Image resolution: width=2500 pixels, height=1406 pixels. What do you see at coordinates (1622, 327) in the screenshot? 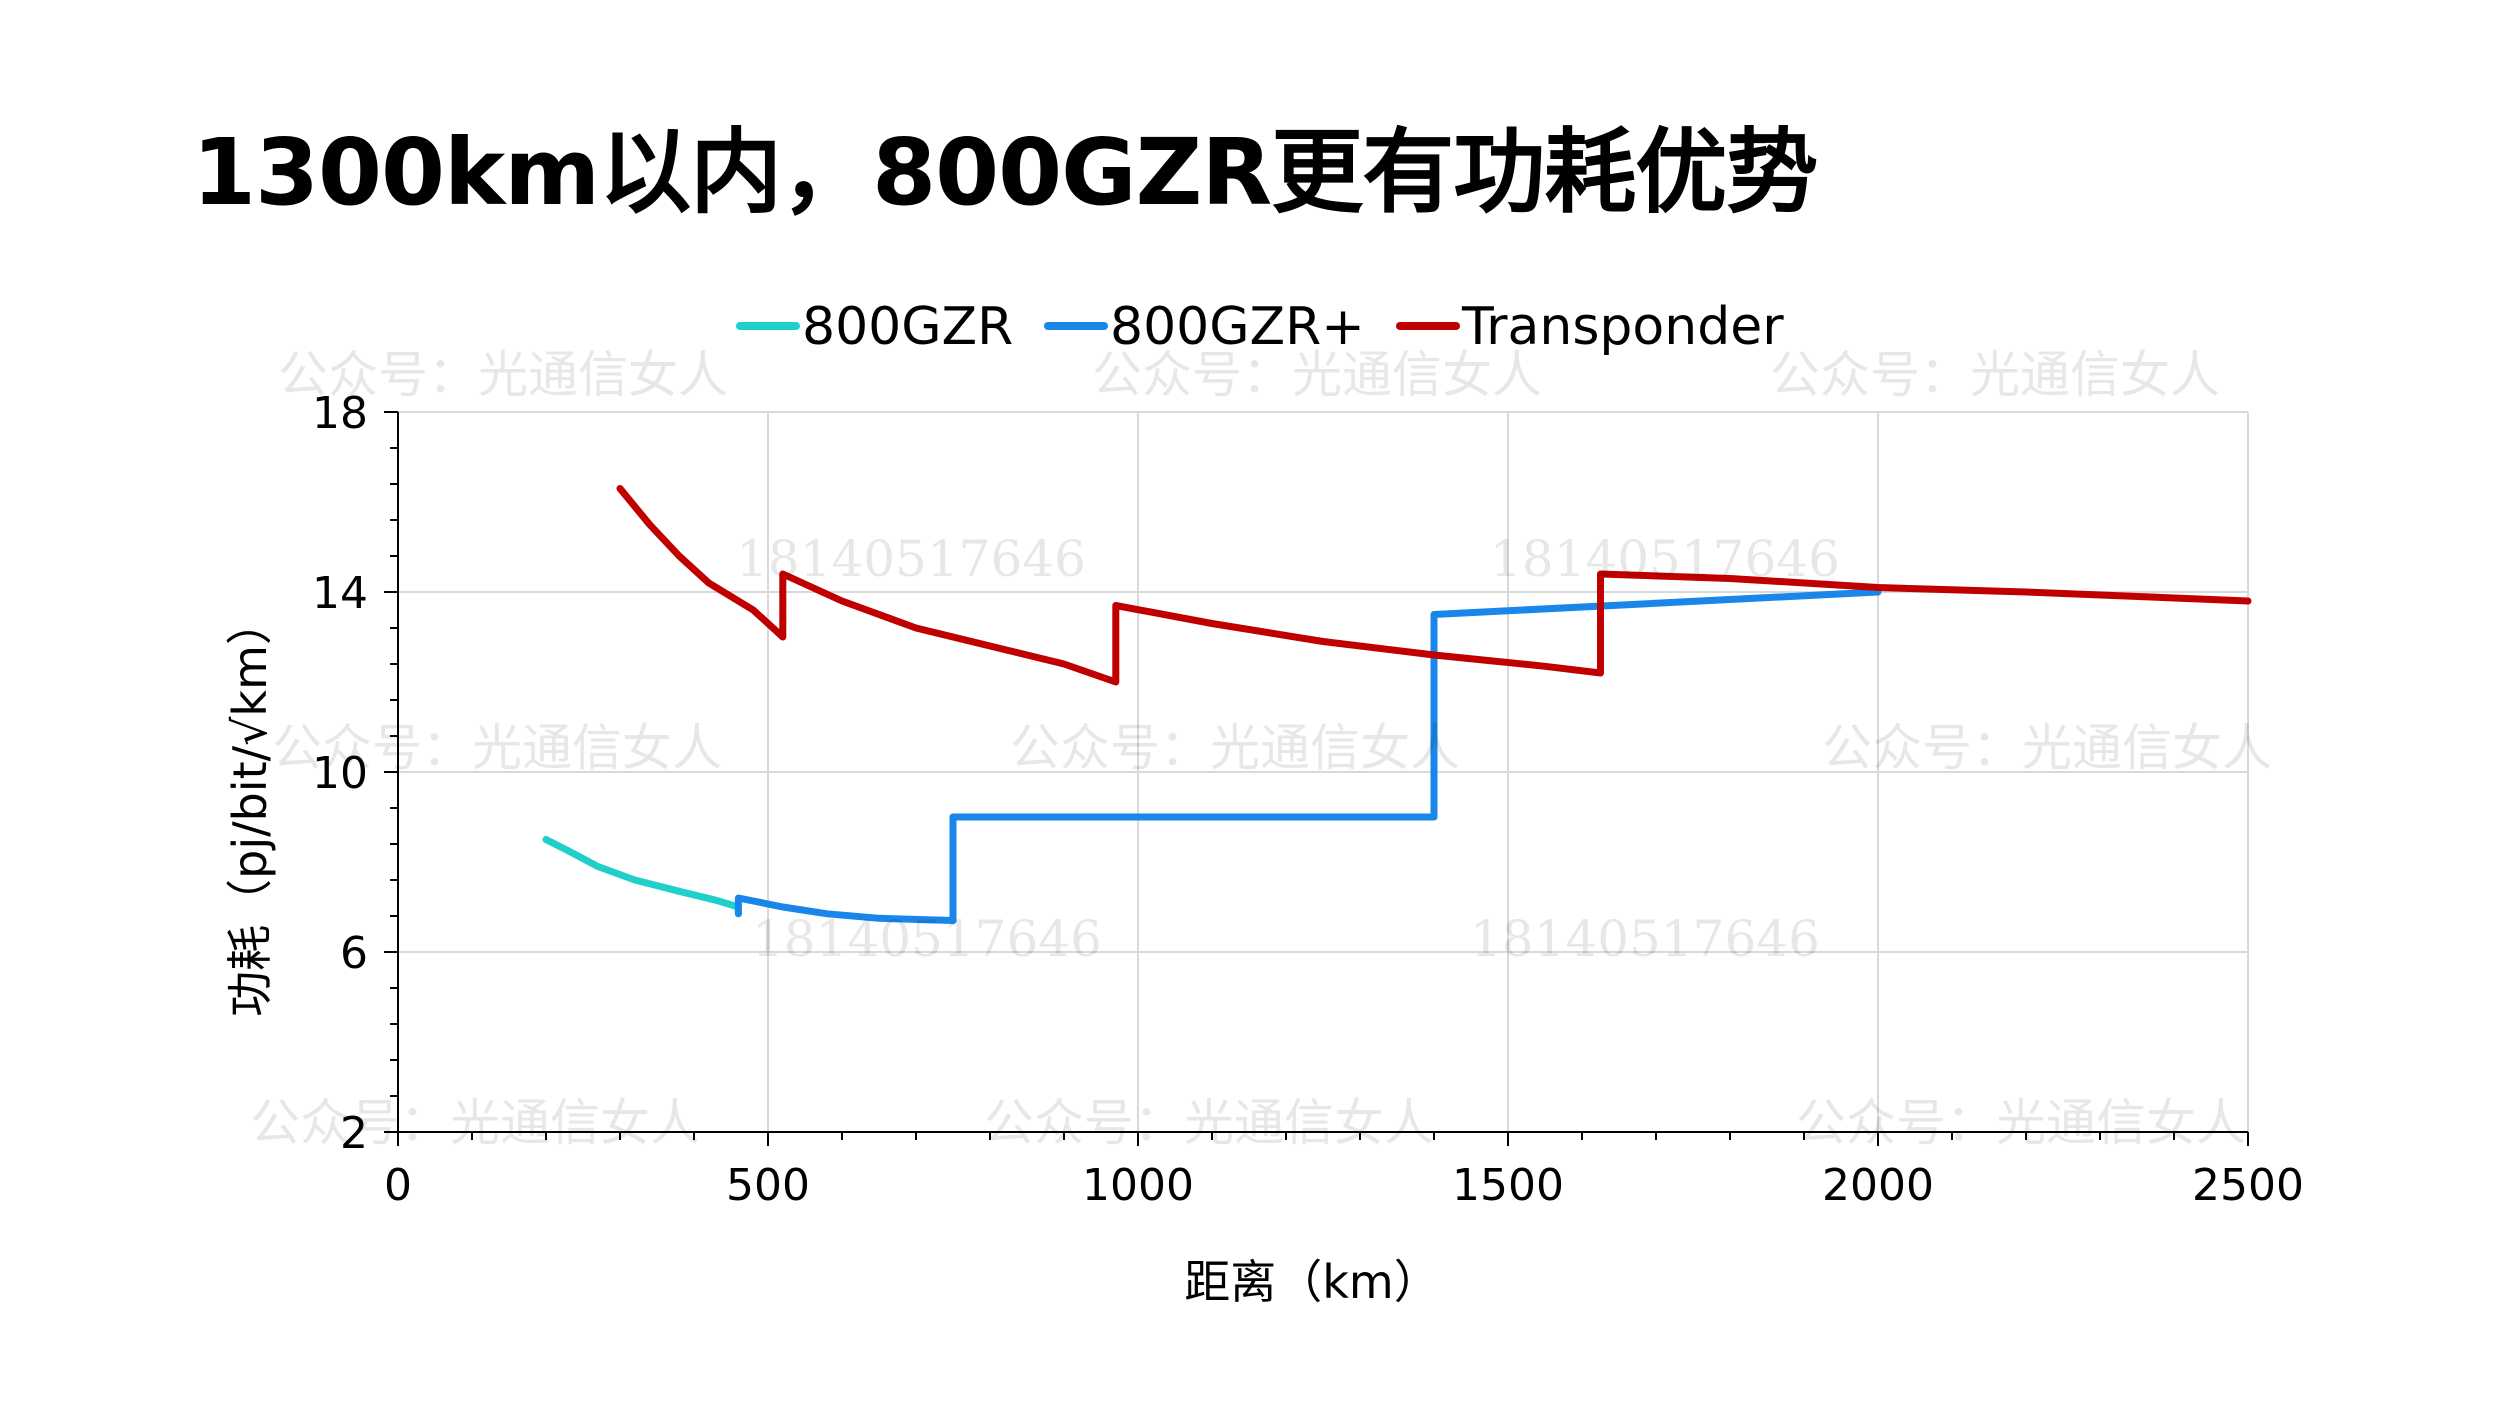
I see `legend-label: Transponder` at bounding box center [1622, 327].